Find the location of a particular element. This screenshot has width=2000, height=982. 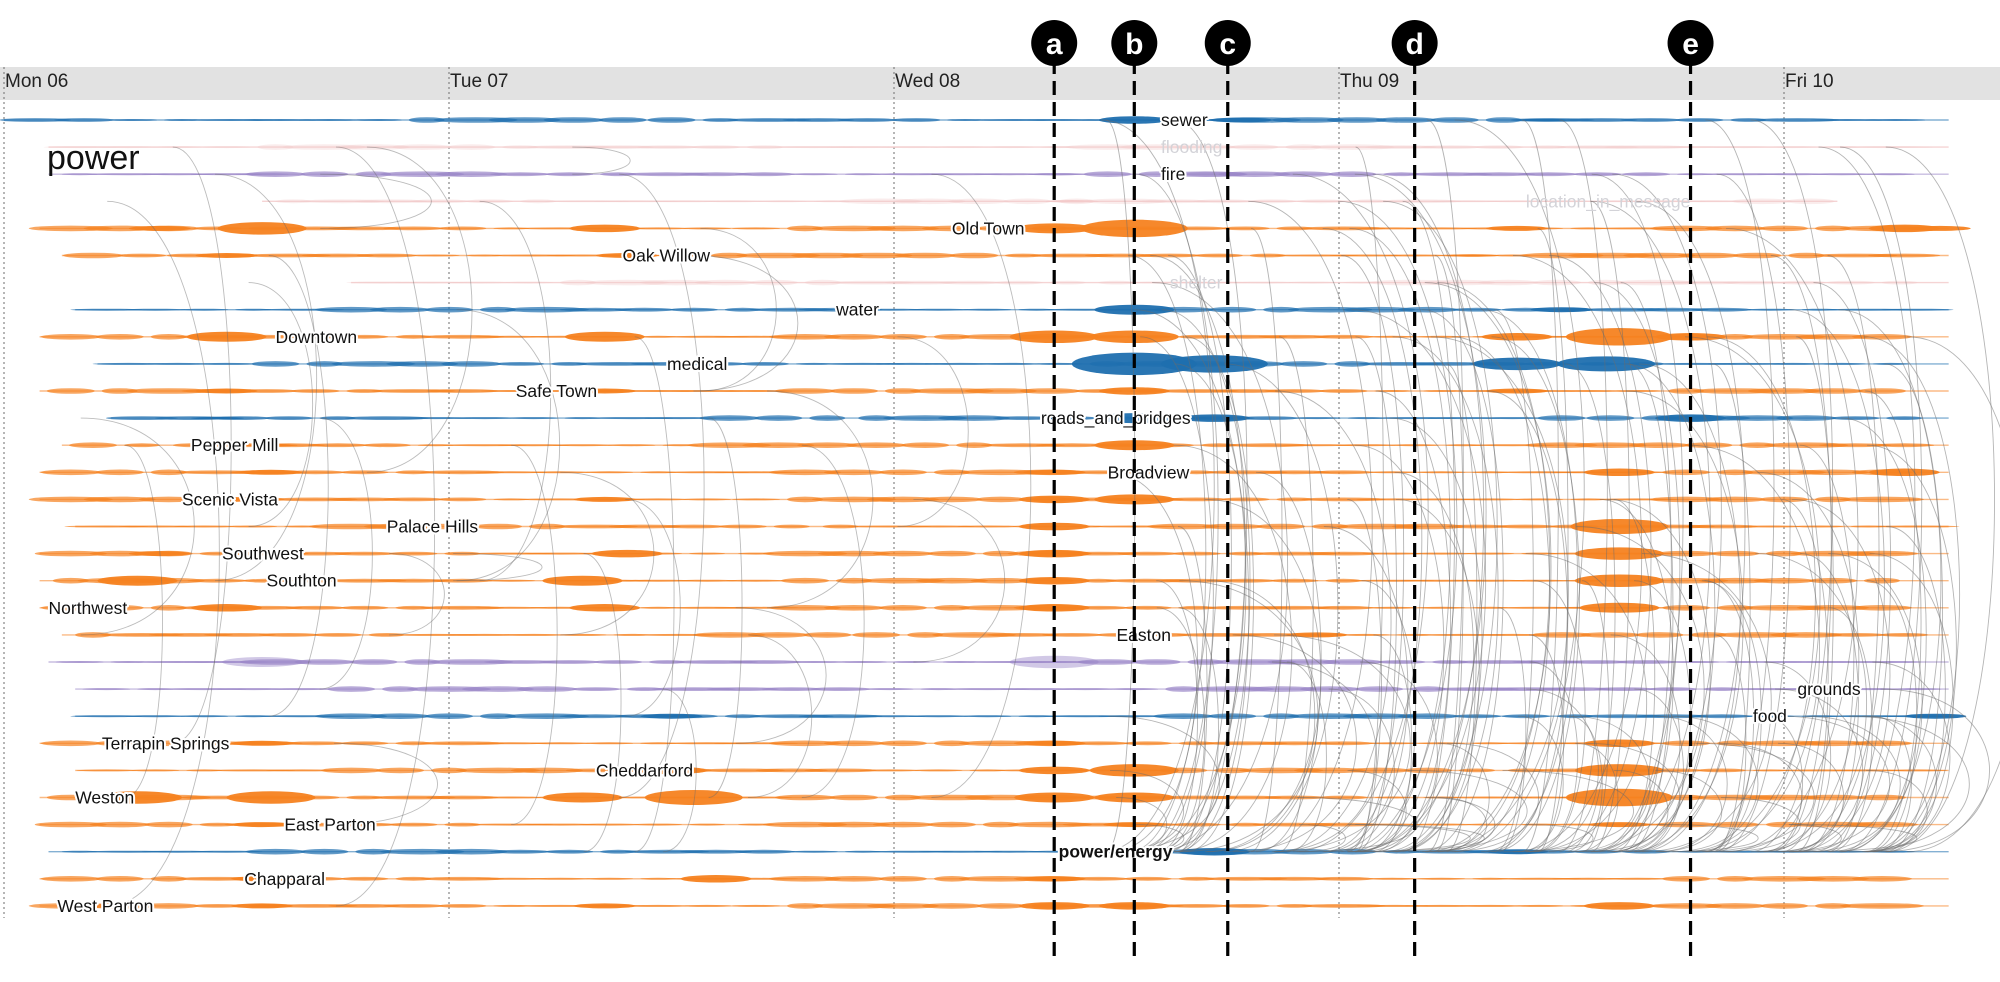

row-label-pepper-mill: Pepper Mill is located at coordinates (235, 445).